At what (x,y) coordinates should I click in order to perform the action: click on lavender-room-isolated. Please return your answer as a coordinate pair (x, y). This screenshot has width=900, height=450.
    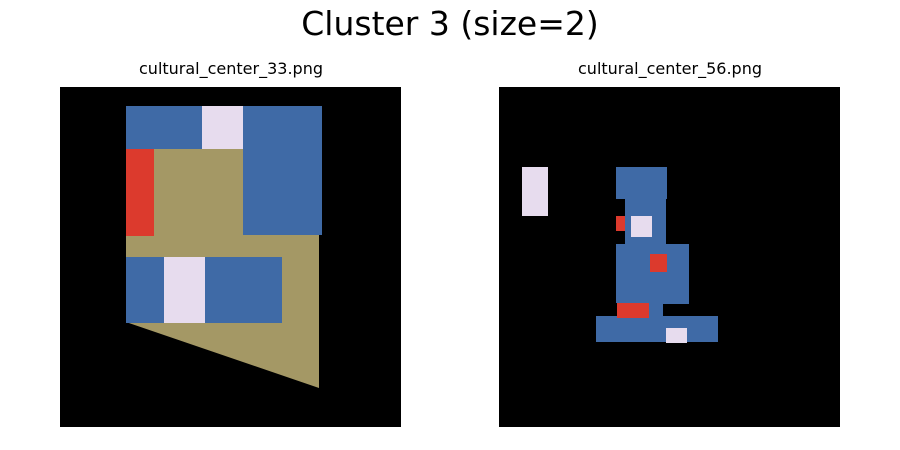
    Looking at the image, I should click on (535, 191).